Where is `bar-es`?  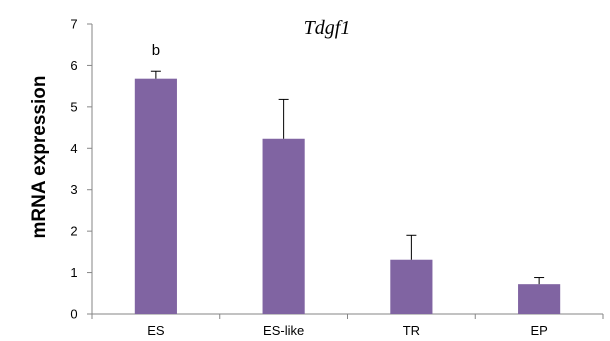
bar-es is located at coordinates (155, 196).